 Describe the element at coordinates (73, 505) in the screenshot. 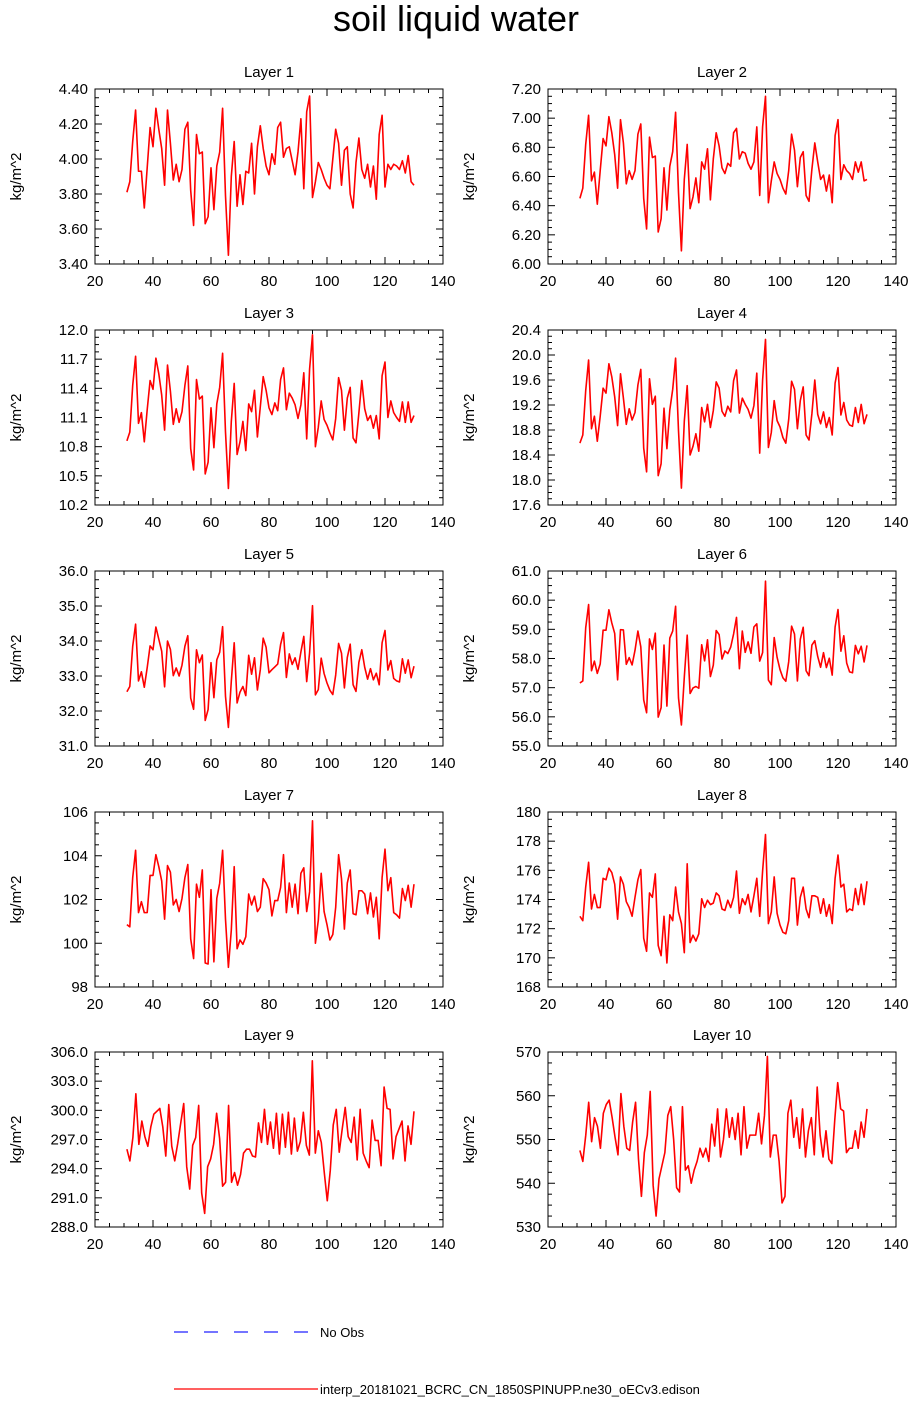

I see `y-tick-label: 10.2` at that location.